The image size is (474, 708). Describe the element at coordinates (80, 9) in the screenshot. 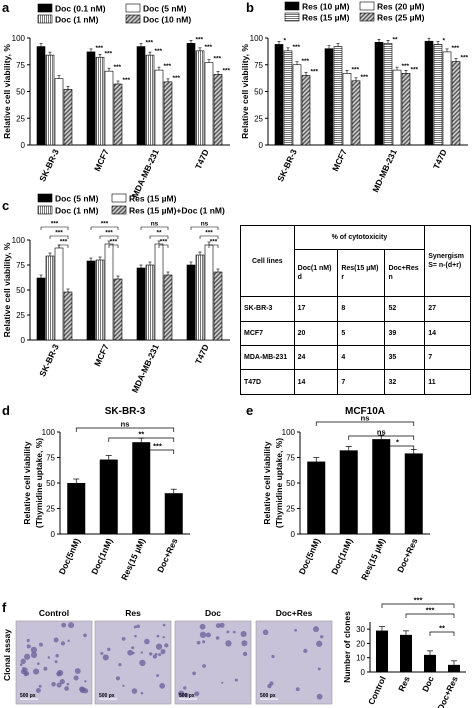

I see `legend-label: Doc (0.1 nM)` at that location.